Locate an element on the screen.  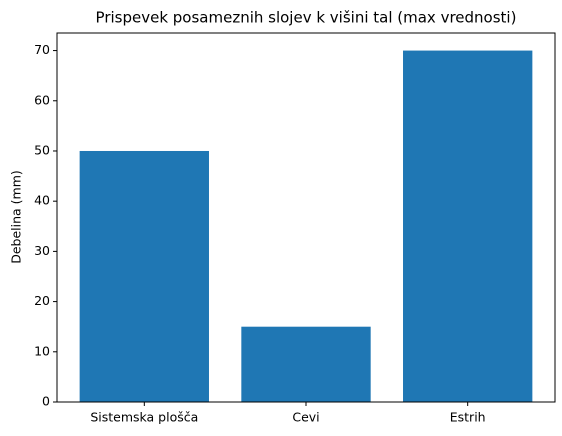
y-tick-label: 60 is located at coordinates (42, 99).